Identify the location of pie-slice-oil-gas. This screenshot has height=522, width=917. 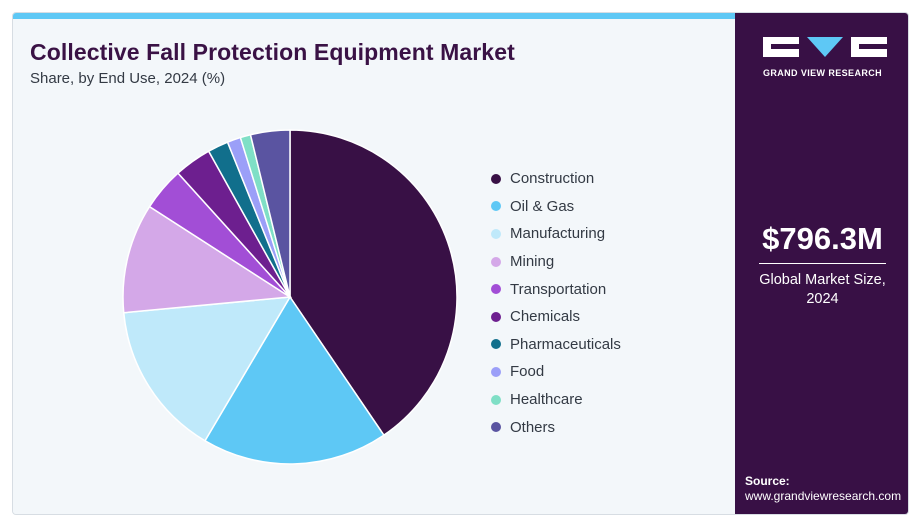
(294, 380).